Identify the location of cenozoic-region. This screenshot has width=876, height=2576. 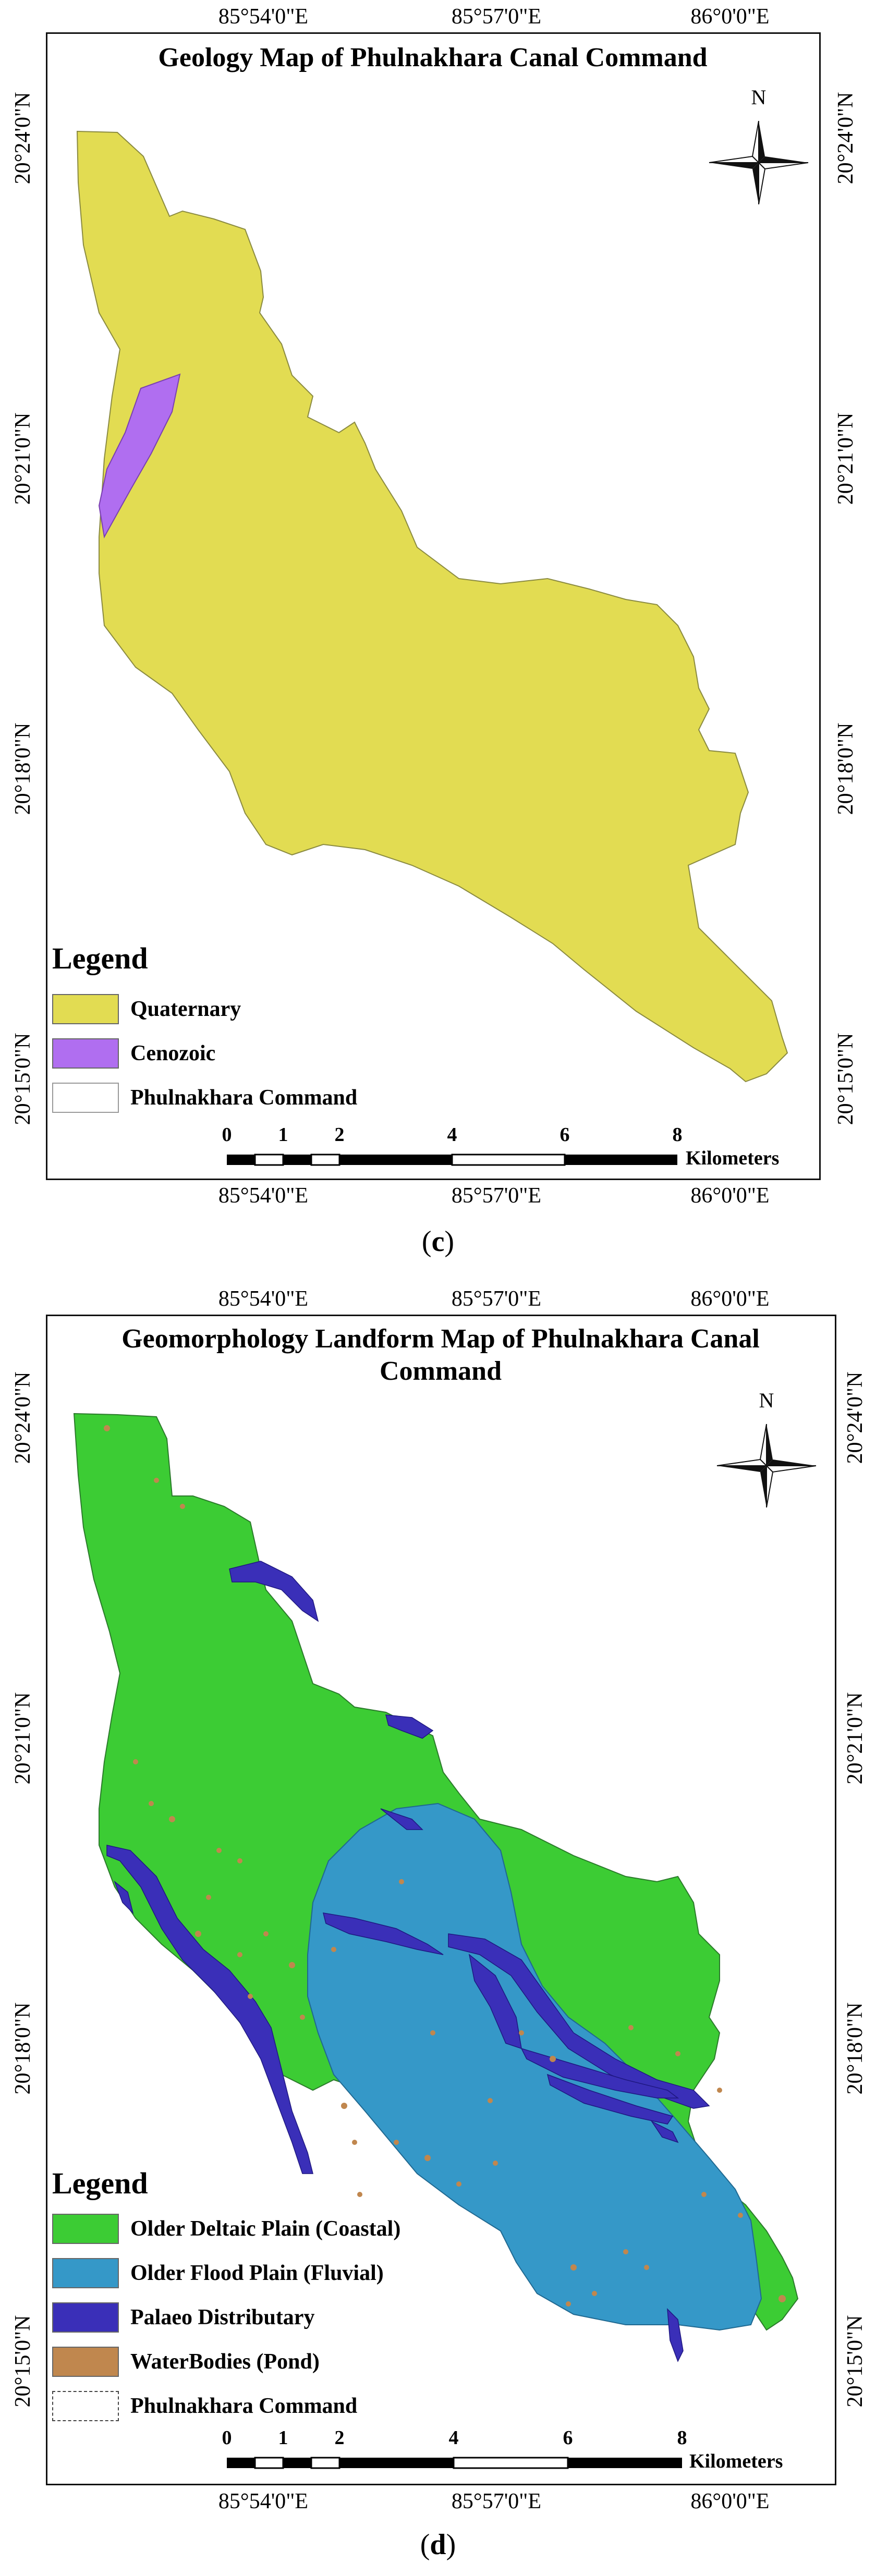
(140, 455).